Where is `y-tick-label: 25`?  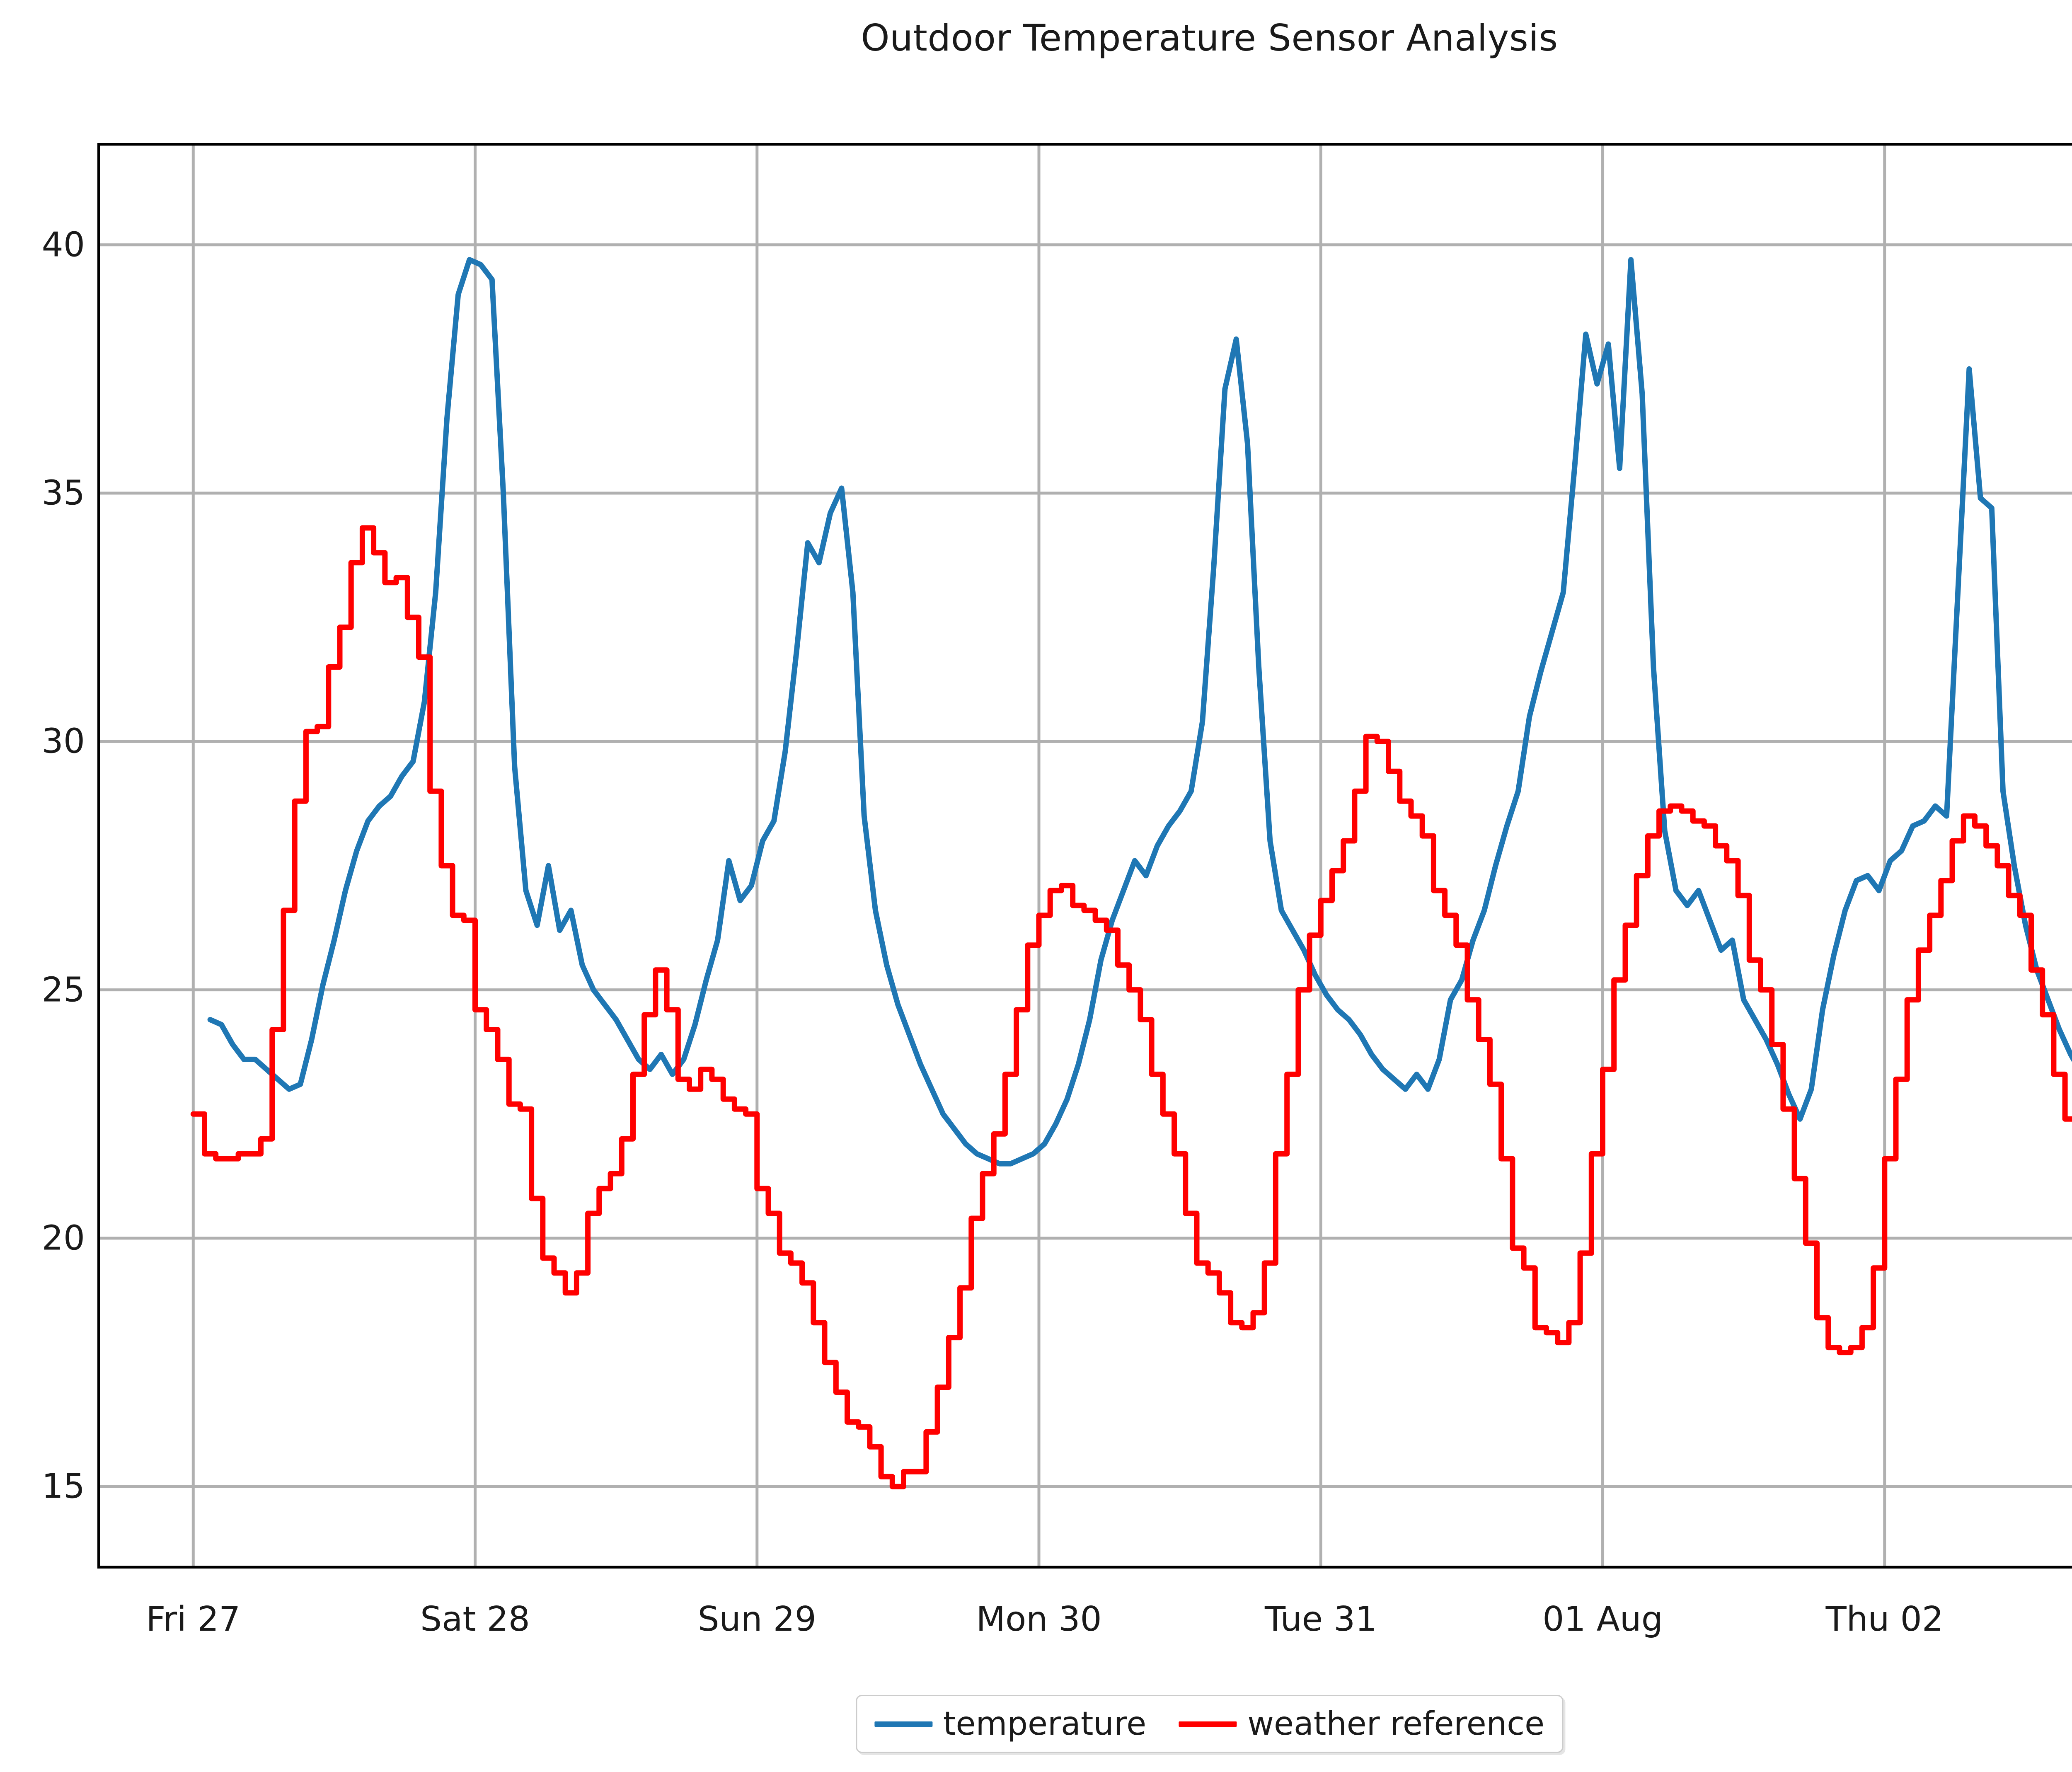
y-tick-label: 25 is located at coordinates (63, 990).